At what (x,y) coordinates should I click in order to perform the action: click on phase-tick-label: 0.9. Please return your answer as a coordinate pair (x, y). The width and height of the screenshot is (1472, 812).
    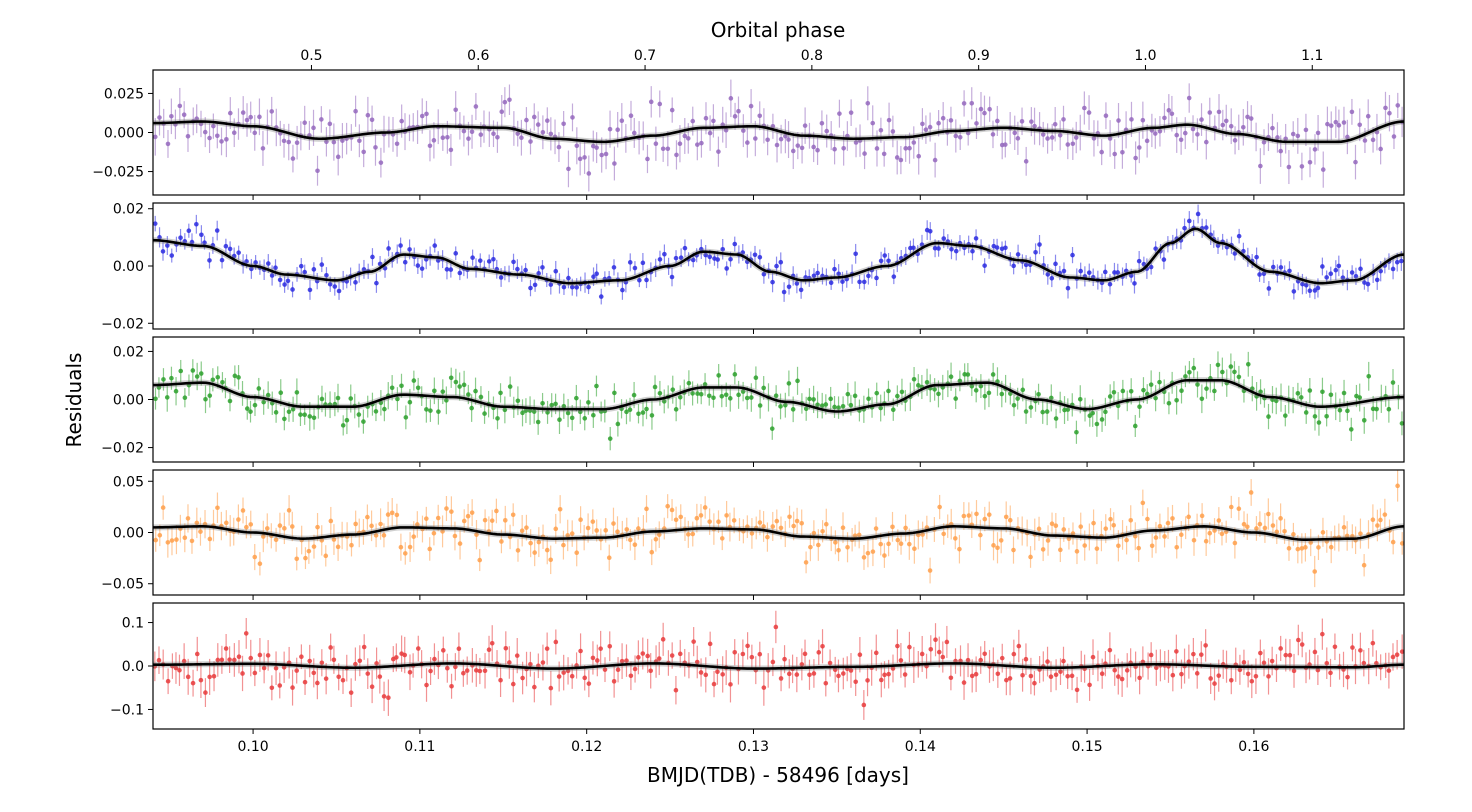
    Looking at the image, I should click on (979, 56).